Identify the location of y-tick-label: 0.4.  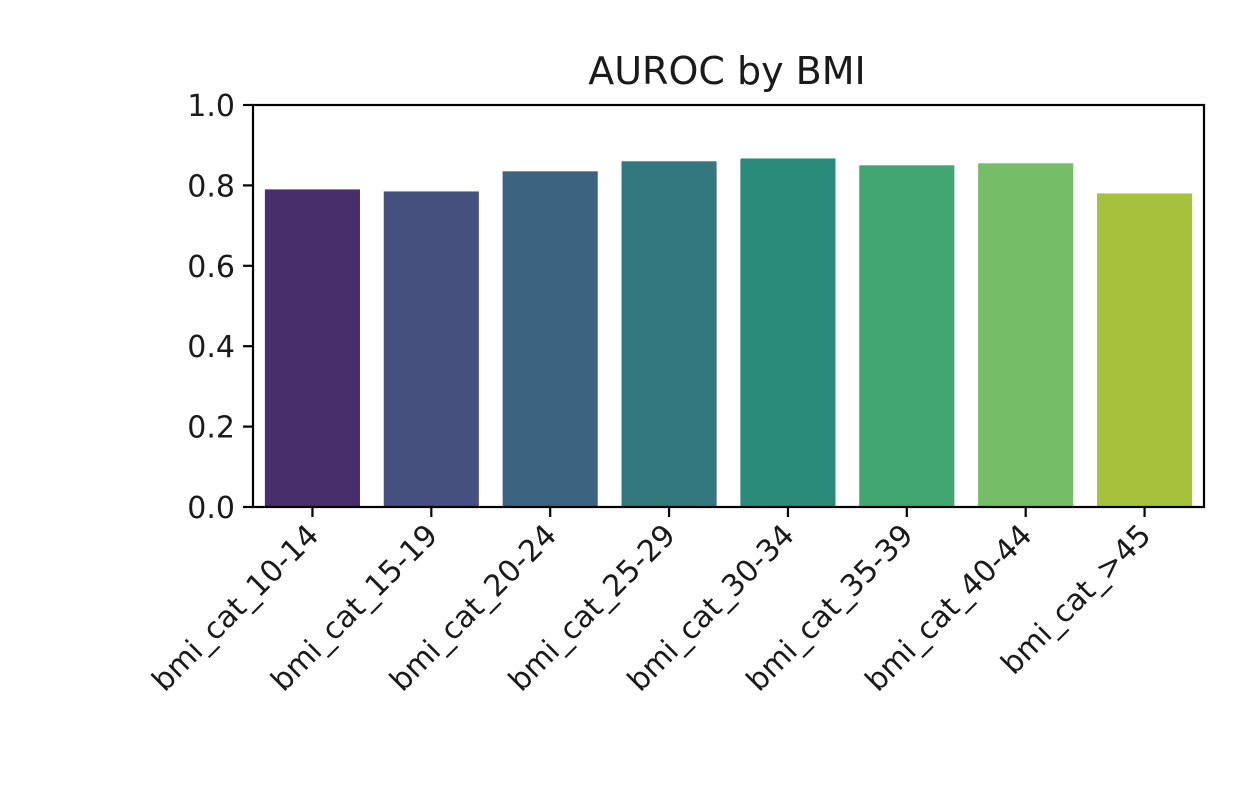
(211, 347).